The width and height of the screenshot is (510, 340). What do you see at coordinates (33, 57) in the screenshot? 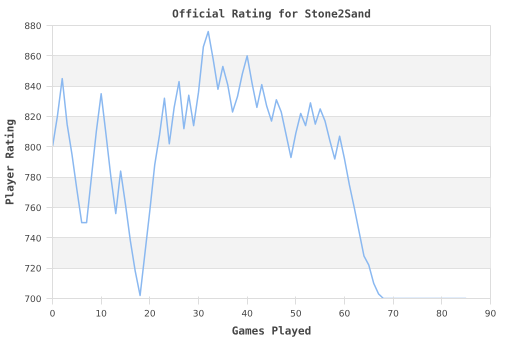
I see `y-tick-label: 860` at bounding box center [33, 57].